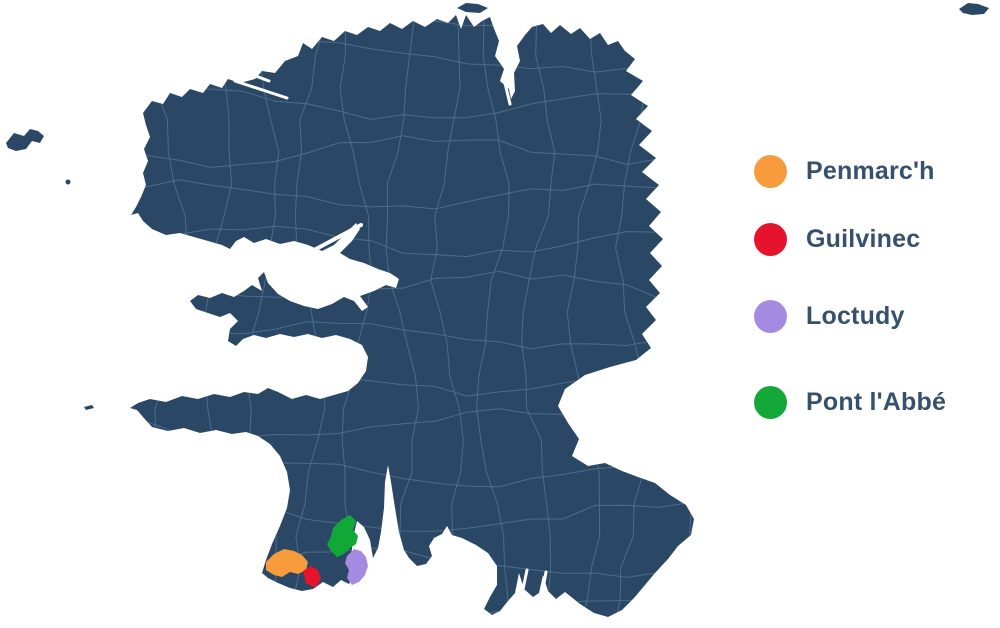  I want to click on pont-labbe-swatch-icon, so click(770, 402).